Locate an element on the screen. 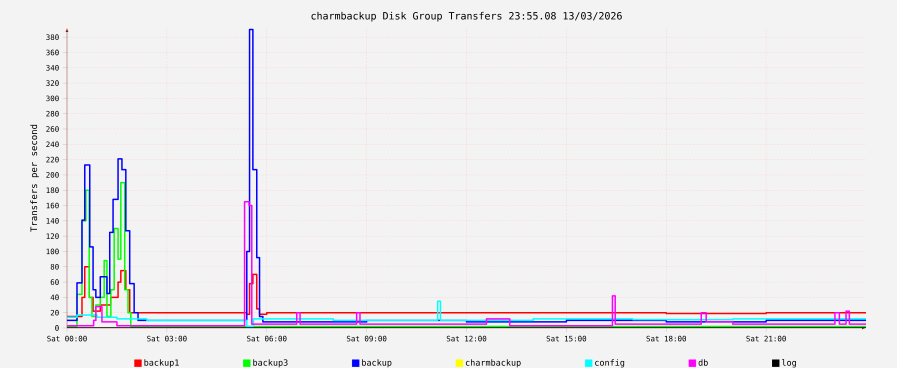  legend-label: backup1 is located at coordinates (161, 363).